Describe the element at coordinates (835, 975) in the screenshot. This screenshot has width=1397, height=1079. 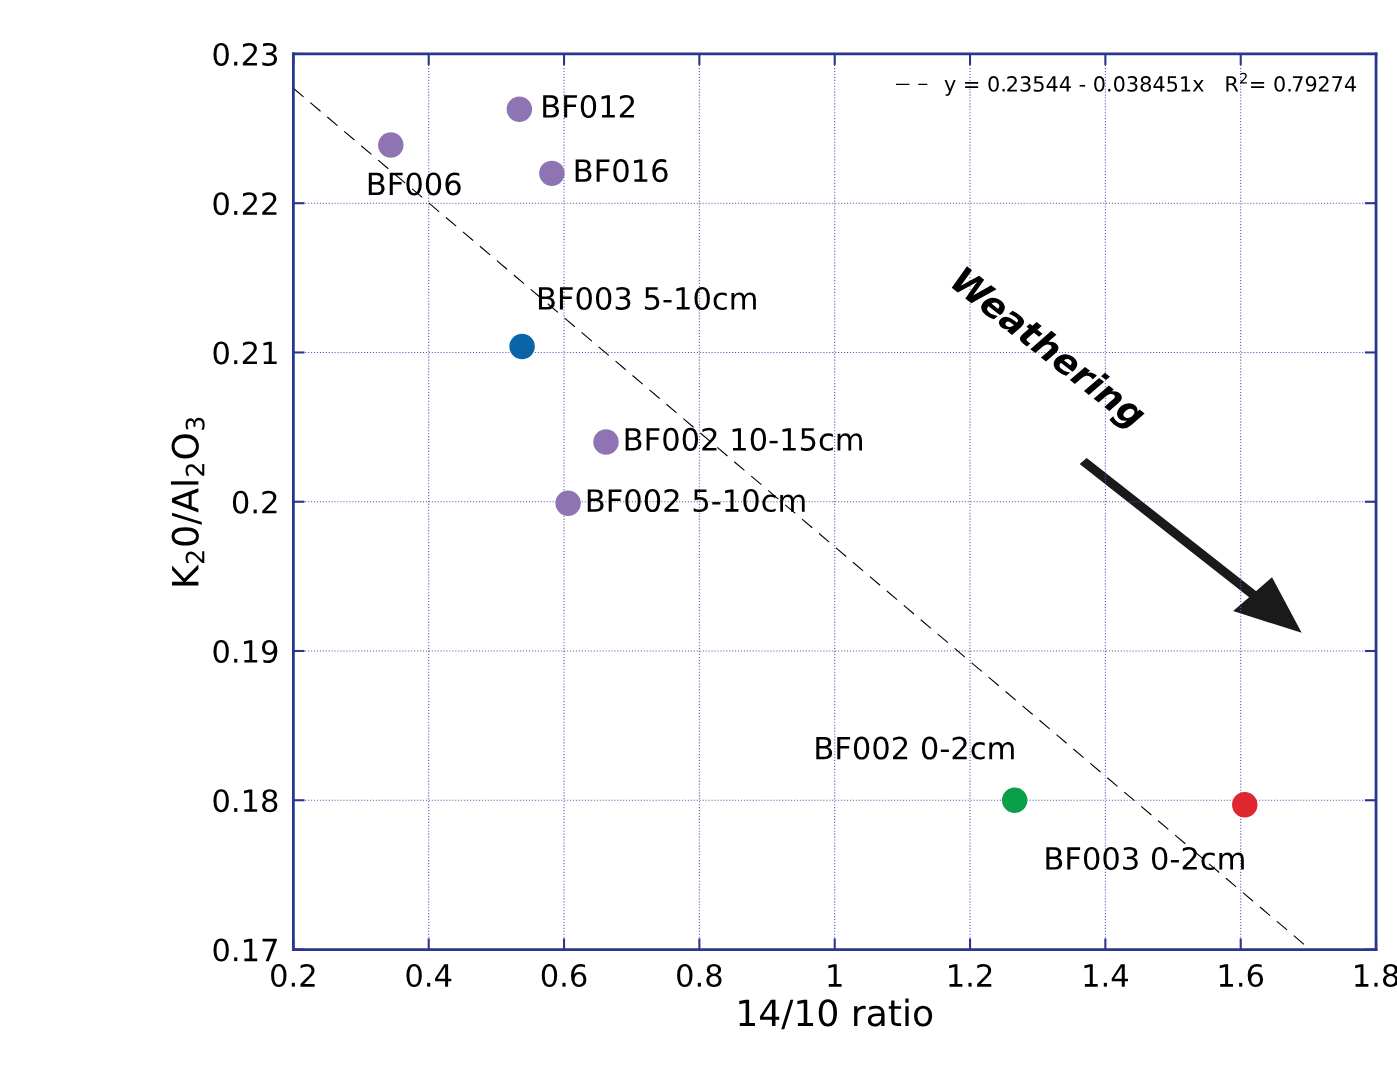
I see `x-tick-label: 1` at that location.